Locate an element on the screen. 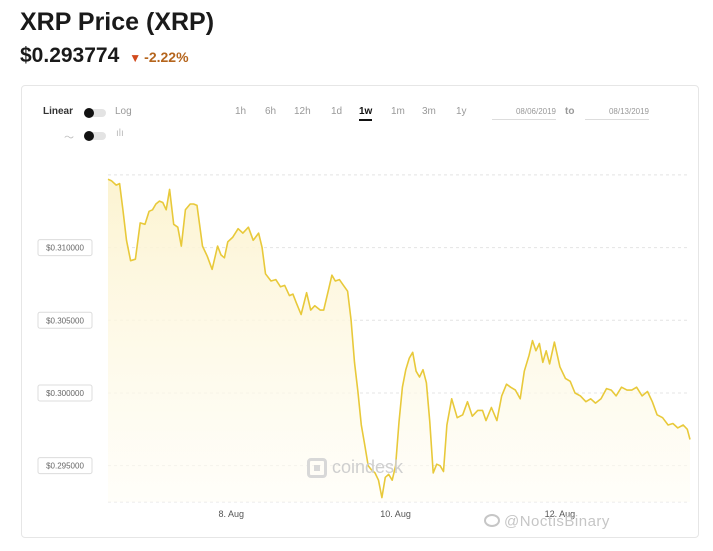 The width and height of the screenshot is (713, 551). candlestick-icon: ılı is located at coordinates (120, 133).